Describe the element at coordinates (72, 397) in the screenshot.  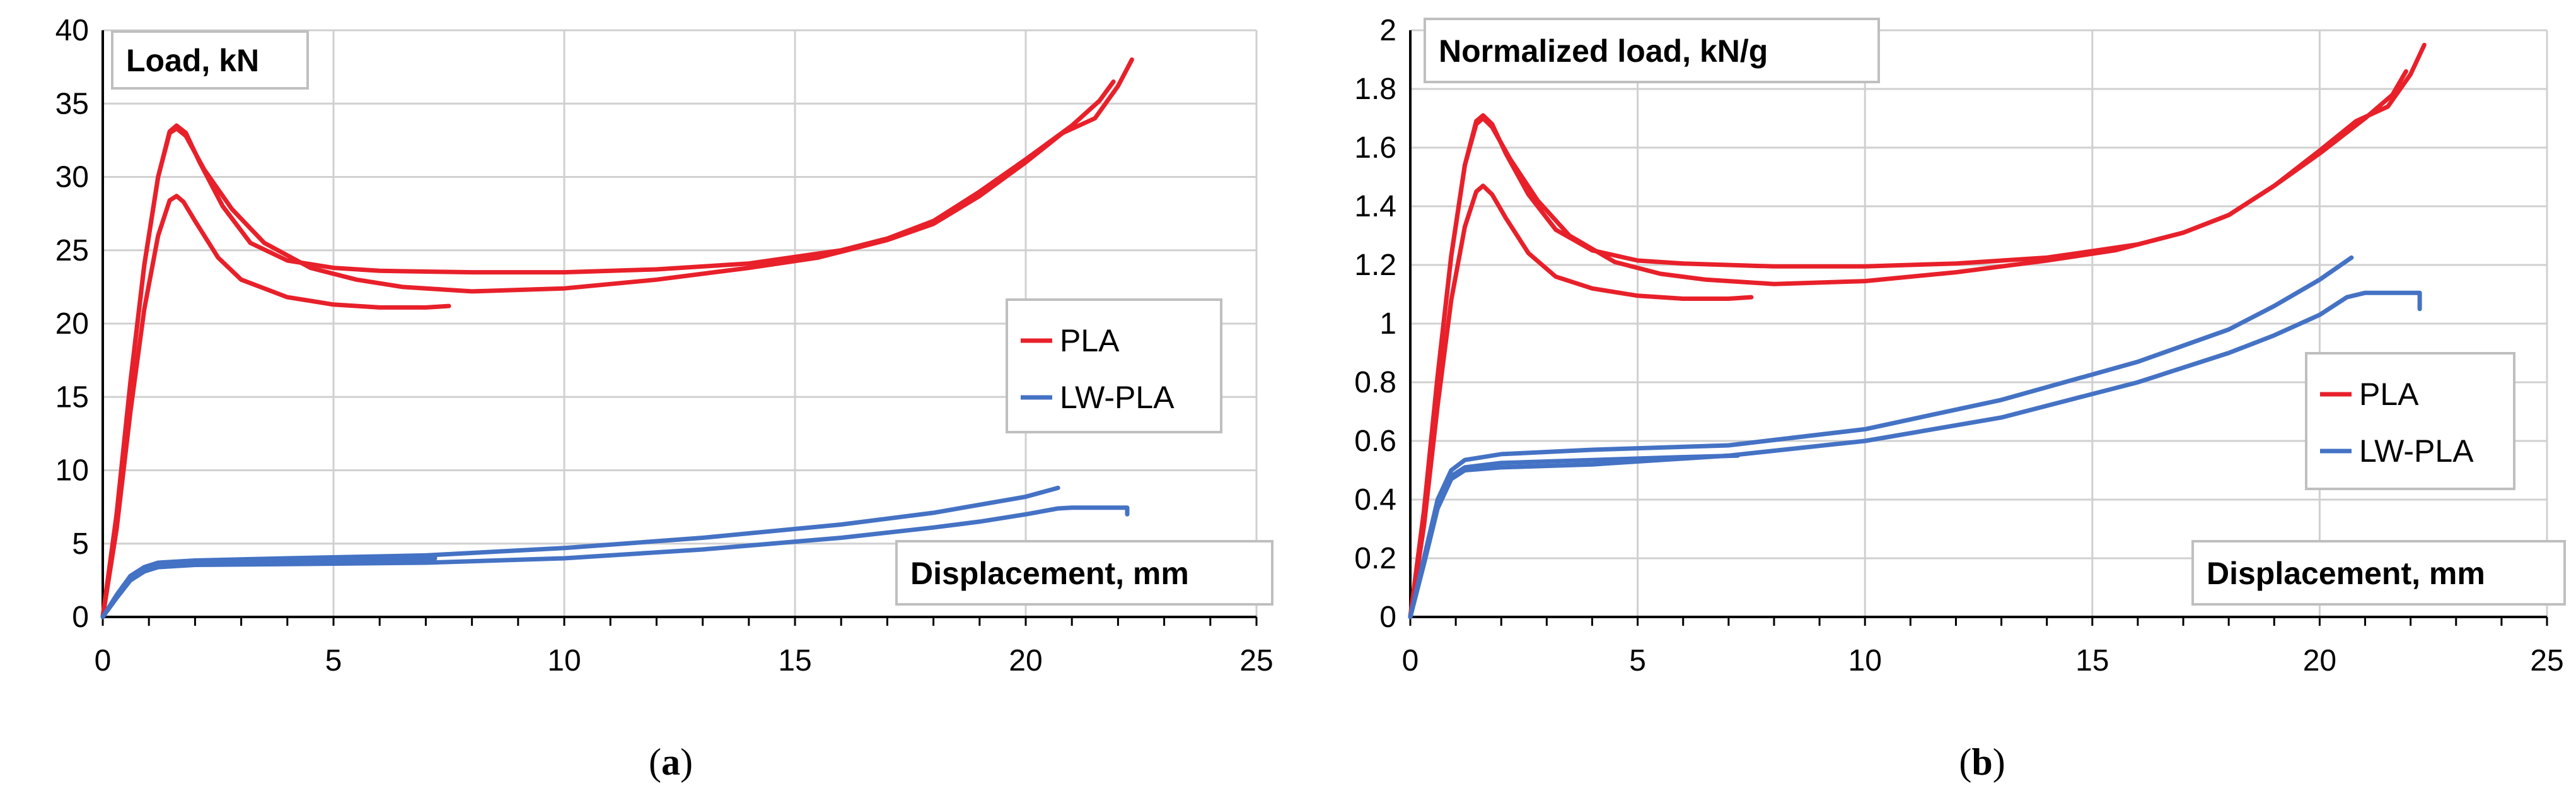
I see `y-tick-label: 15` at that location.